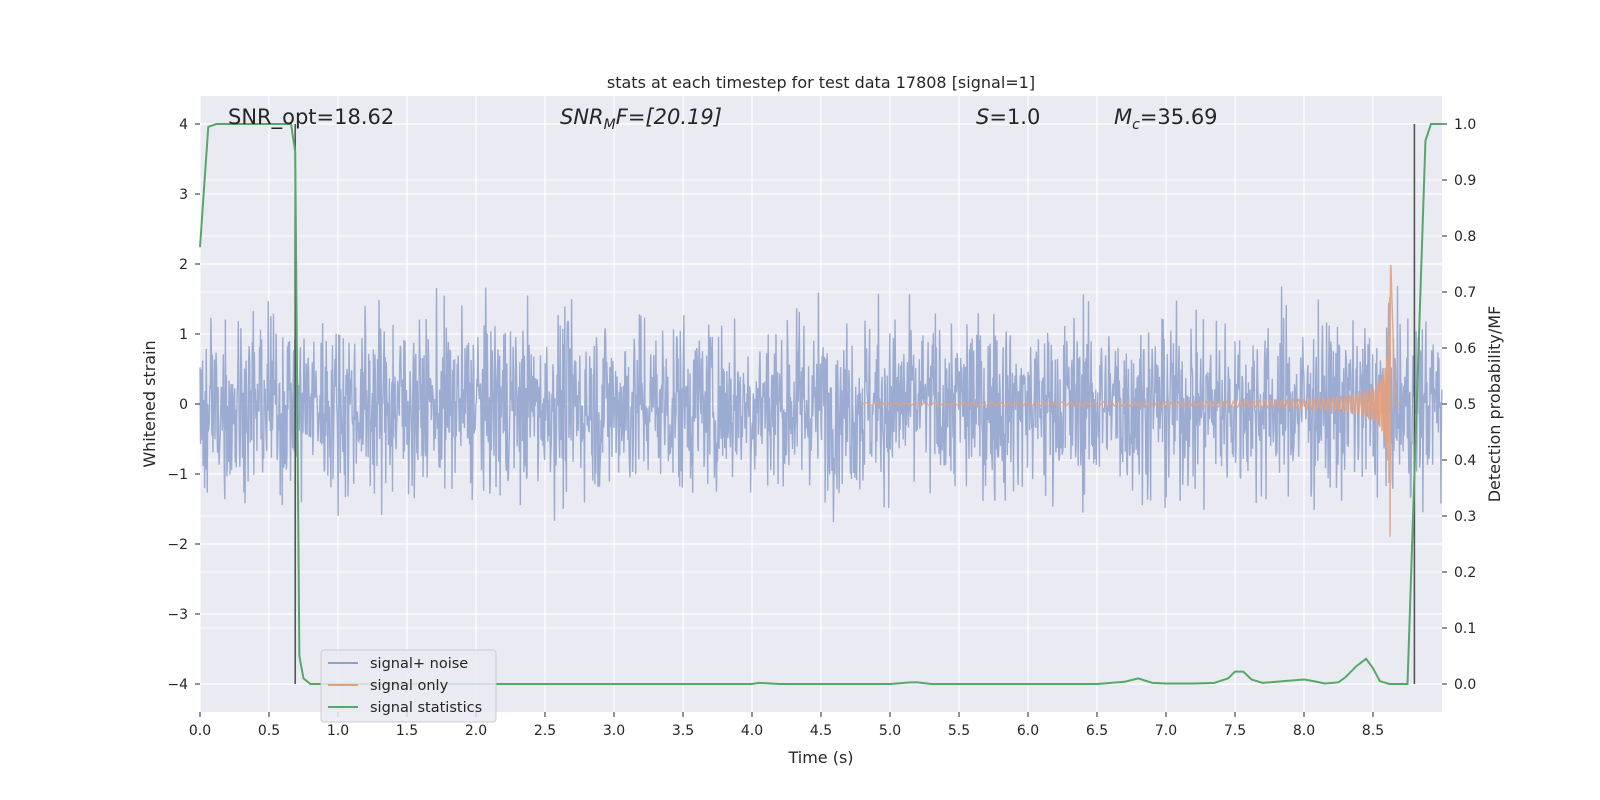 This screenshot has height=800, width=1600. I want to click on y-right-tick-label: 0.8, so click(1465, 237).